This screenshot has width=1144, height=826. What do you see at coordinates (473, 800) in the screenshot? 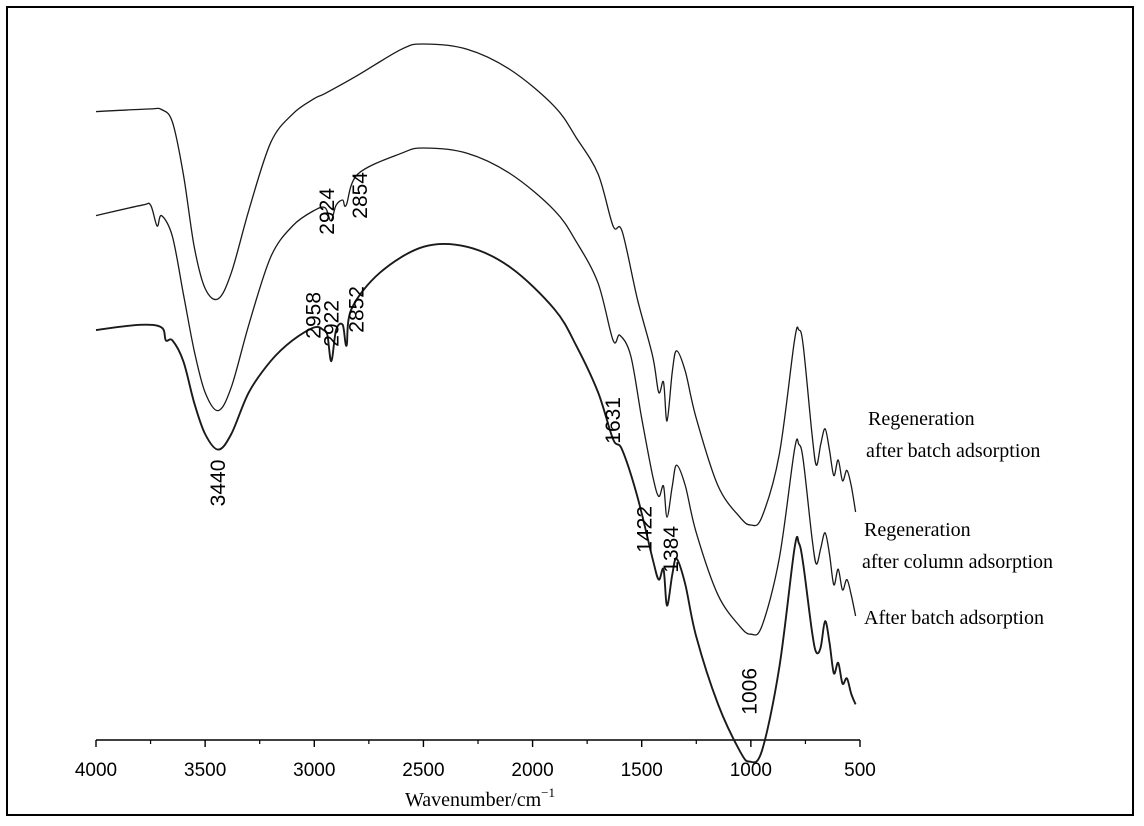
I see `x-axis-title-text: Wavenumber/cm` at bounding box center [473, 800].